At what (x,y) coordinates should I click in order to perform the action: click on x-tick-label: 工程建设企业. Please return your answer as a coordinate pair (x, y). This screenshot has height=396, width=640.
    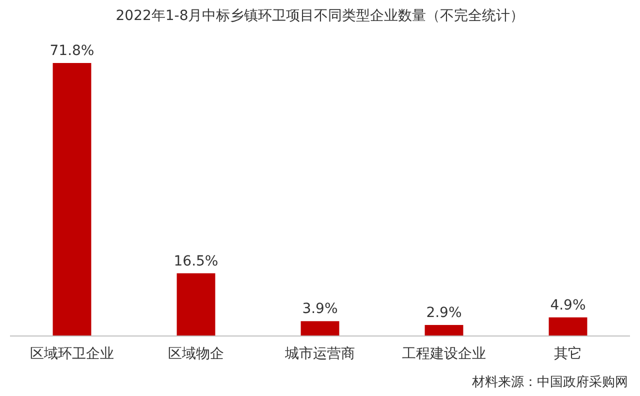
    Looking at the image, I should click on (444, 354).